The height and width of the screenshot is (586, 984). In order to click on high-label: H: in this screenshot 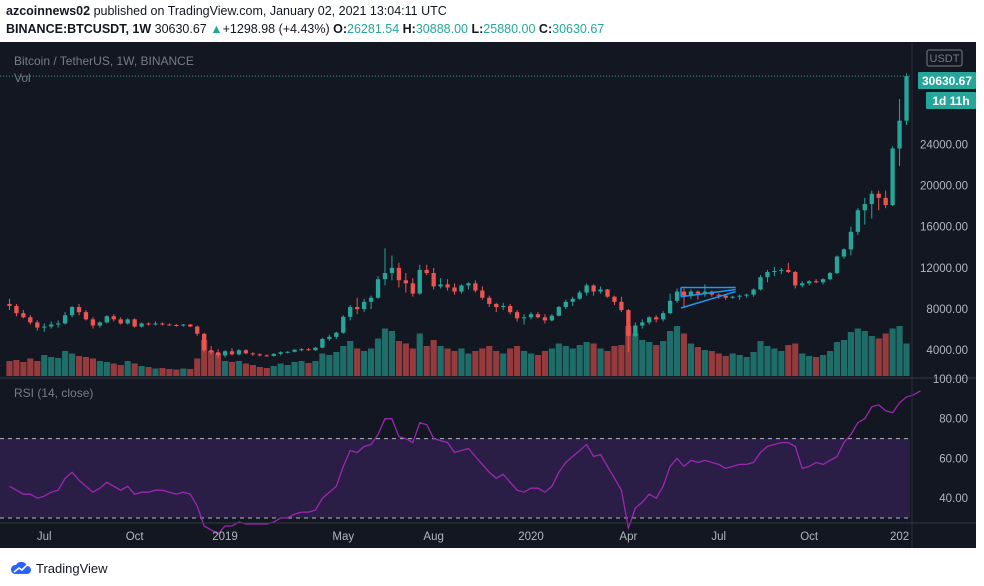, I will do `click(409, 29)`.